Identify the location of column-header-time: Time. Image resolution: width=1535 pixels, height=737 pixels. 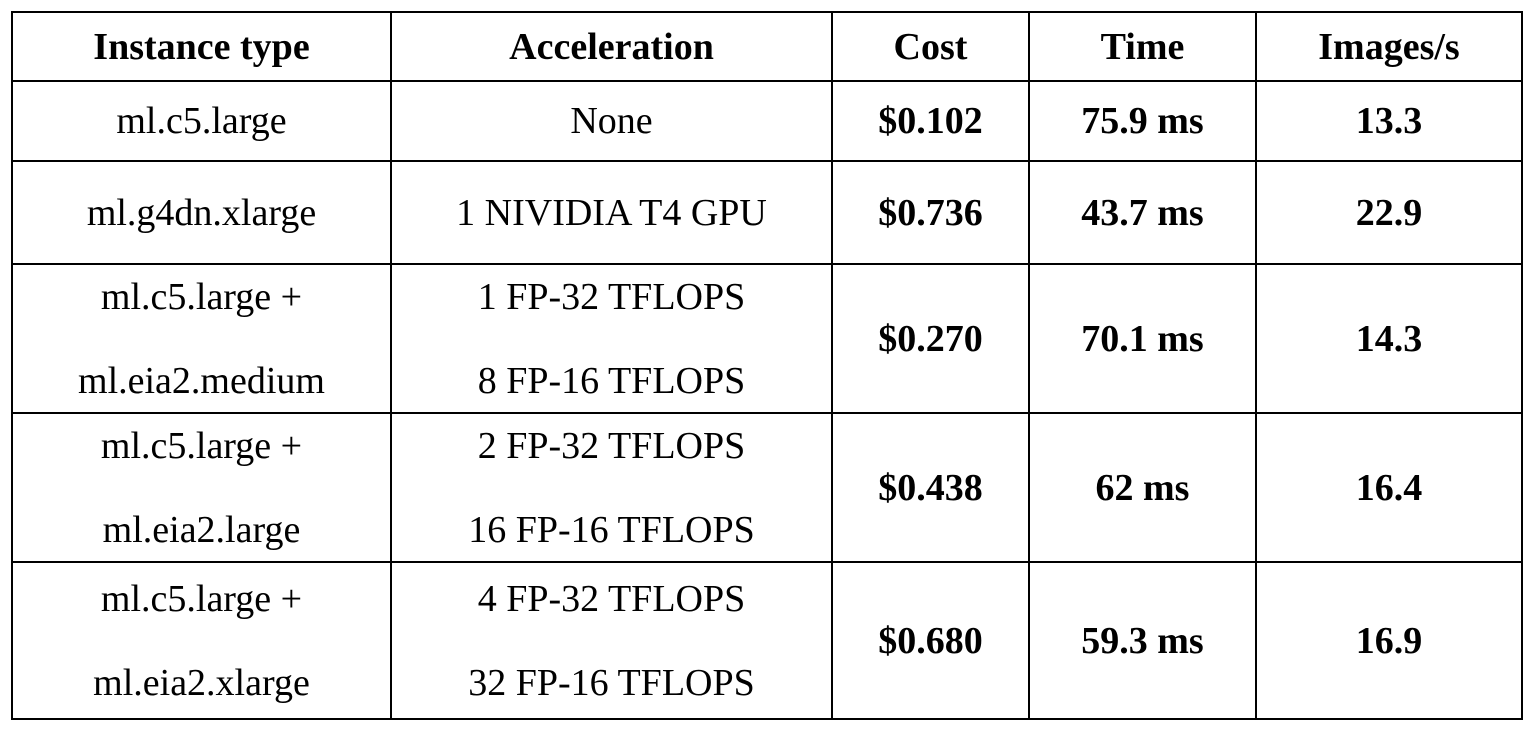
(1142, 46).